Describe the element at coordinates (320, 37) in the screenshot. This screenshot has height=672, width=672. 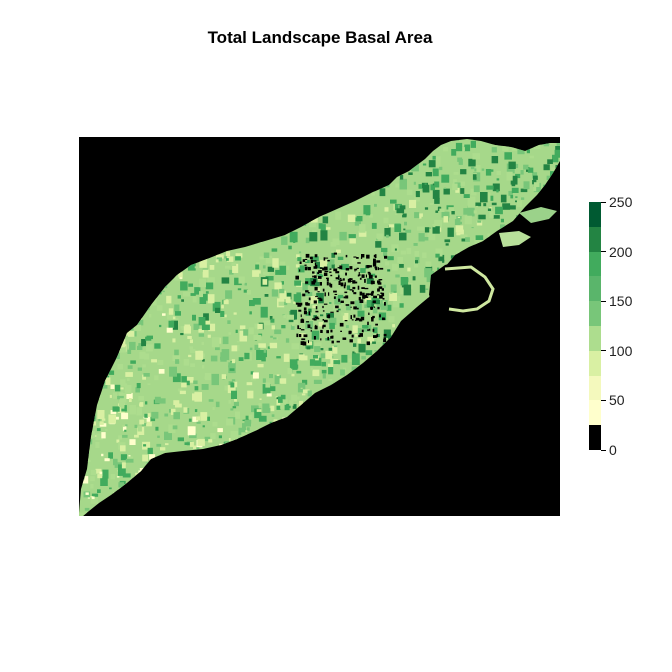
I see `map-title: Total Landscape Basal Area` at that location.